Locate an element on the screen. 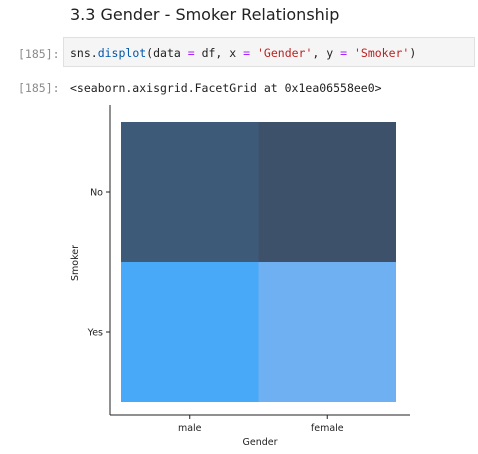  heatmap-cell-female-yes is located at coordinates (327, 332).